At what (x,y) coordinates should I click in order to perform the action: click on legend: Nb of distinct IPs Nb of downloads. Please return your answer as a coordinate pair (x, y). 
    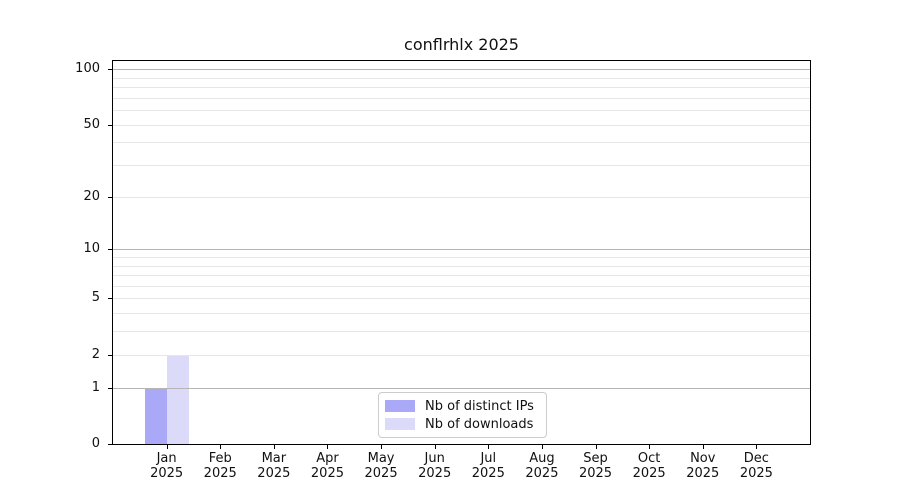
    Looking at the image, I should click on (462, 415).